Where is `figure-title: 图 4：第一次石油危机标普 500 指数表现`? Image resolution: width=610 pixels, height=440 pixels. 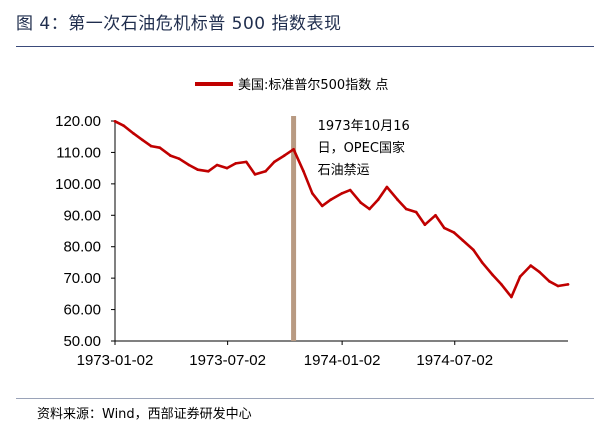
figure-title: 图 4：第一次石油危机标普 500 指数表现 is located at coordinates (179, 24).